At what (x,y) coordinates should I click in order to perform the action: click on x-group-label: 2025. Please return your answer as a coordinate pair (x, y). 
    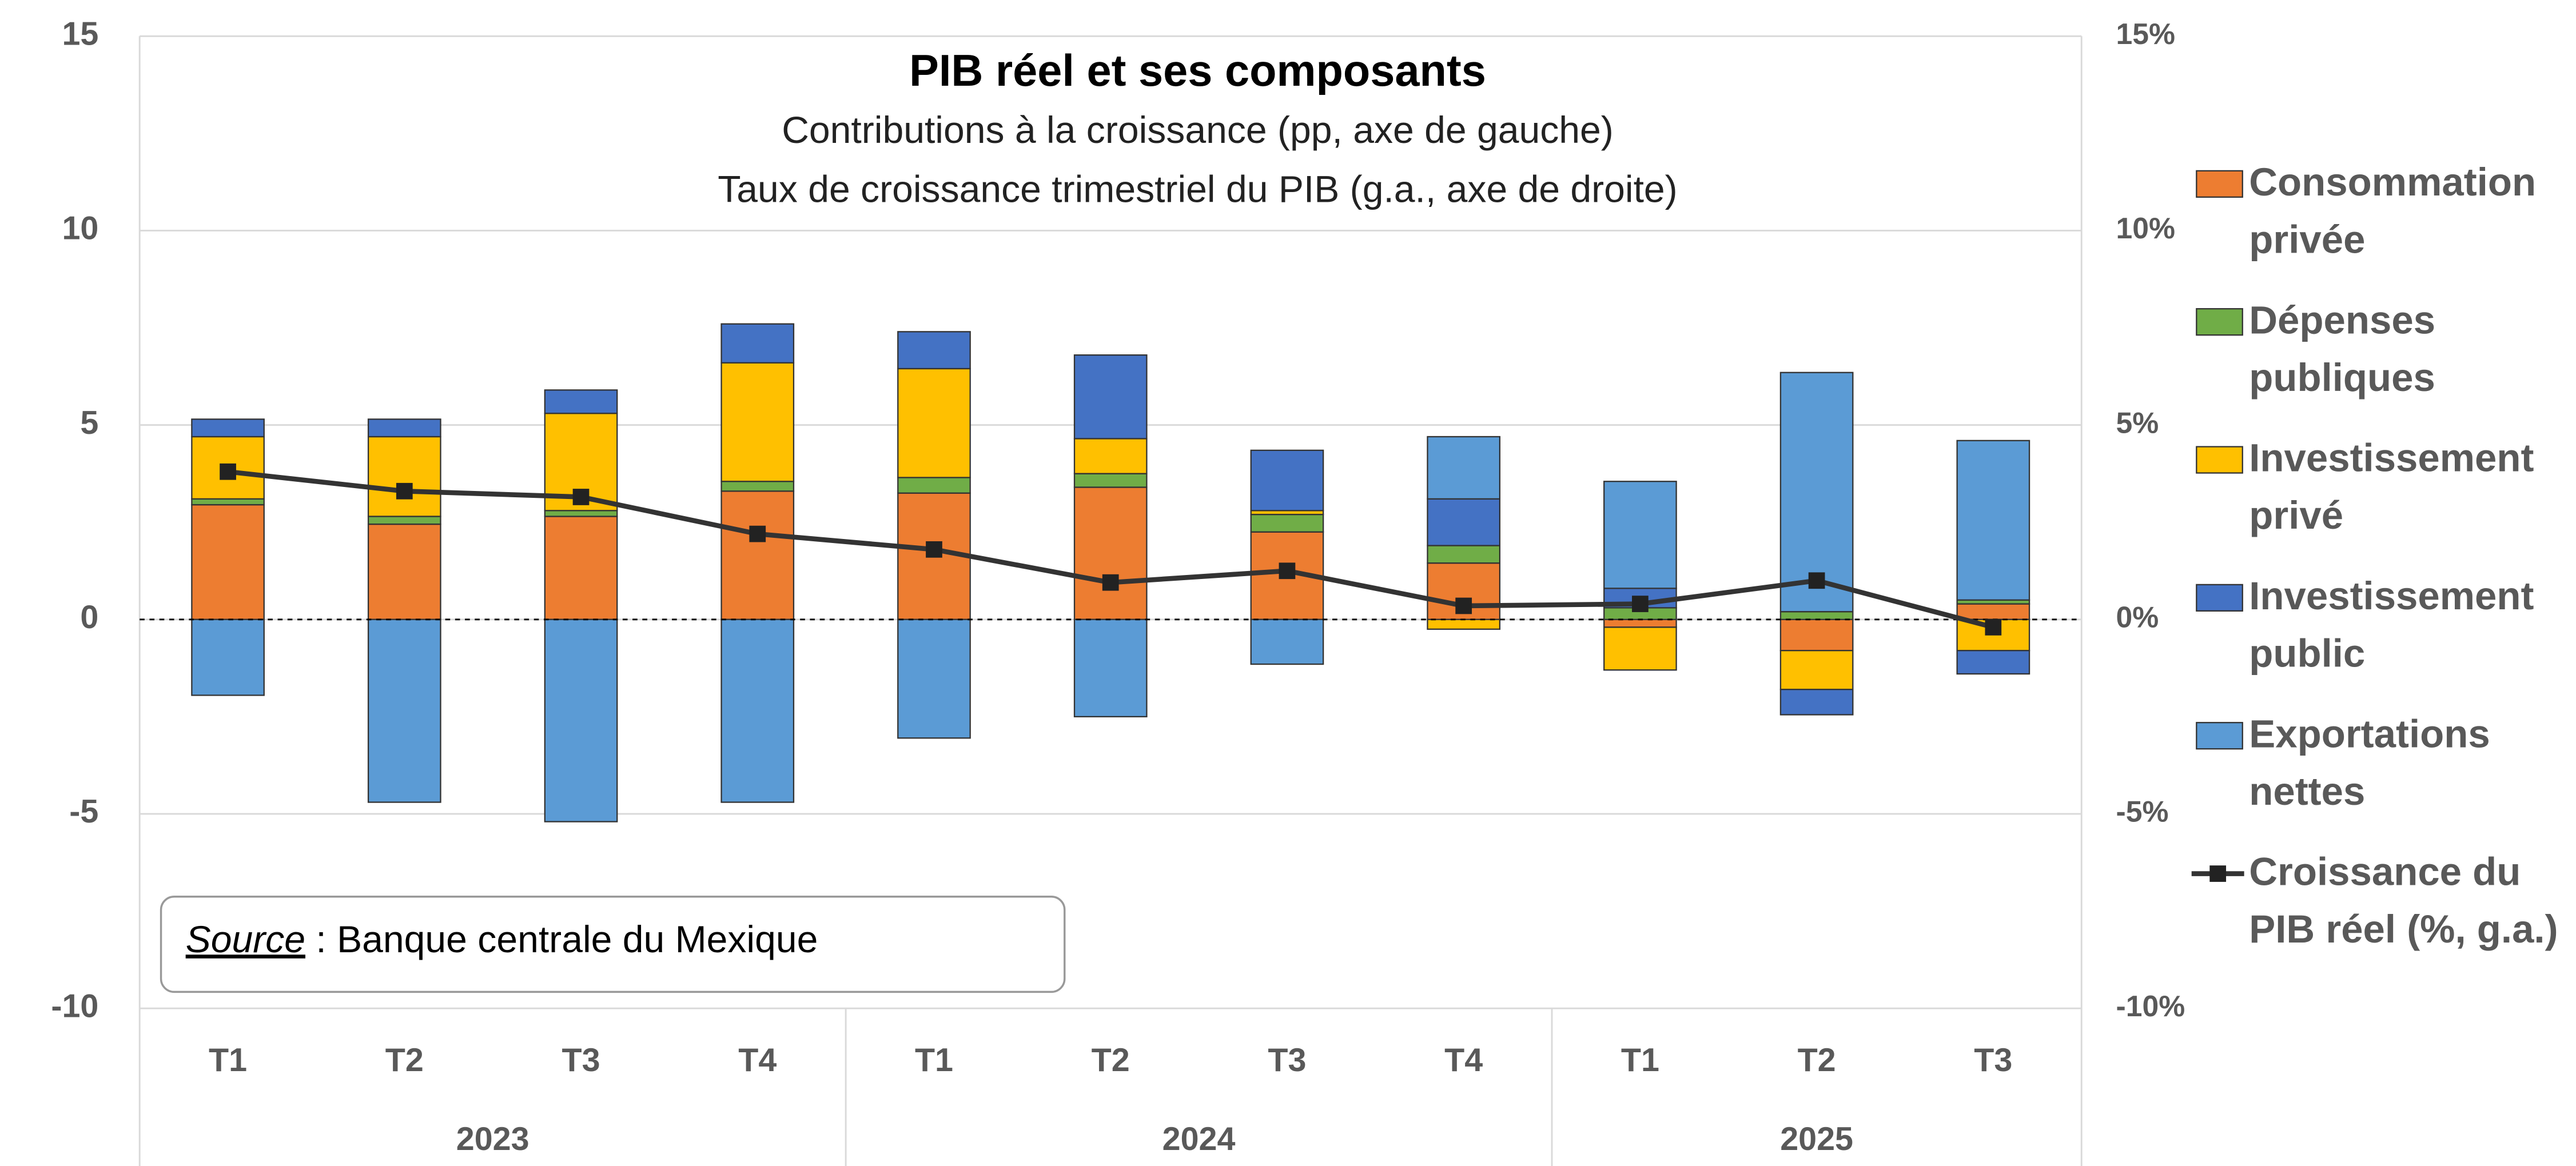
    Looking at the image, I should click on (1816, 1139).